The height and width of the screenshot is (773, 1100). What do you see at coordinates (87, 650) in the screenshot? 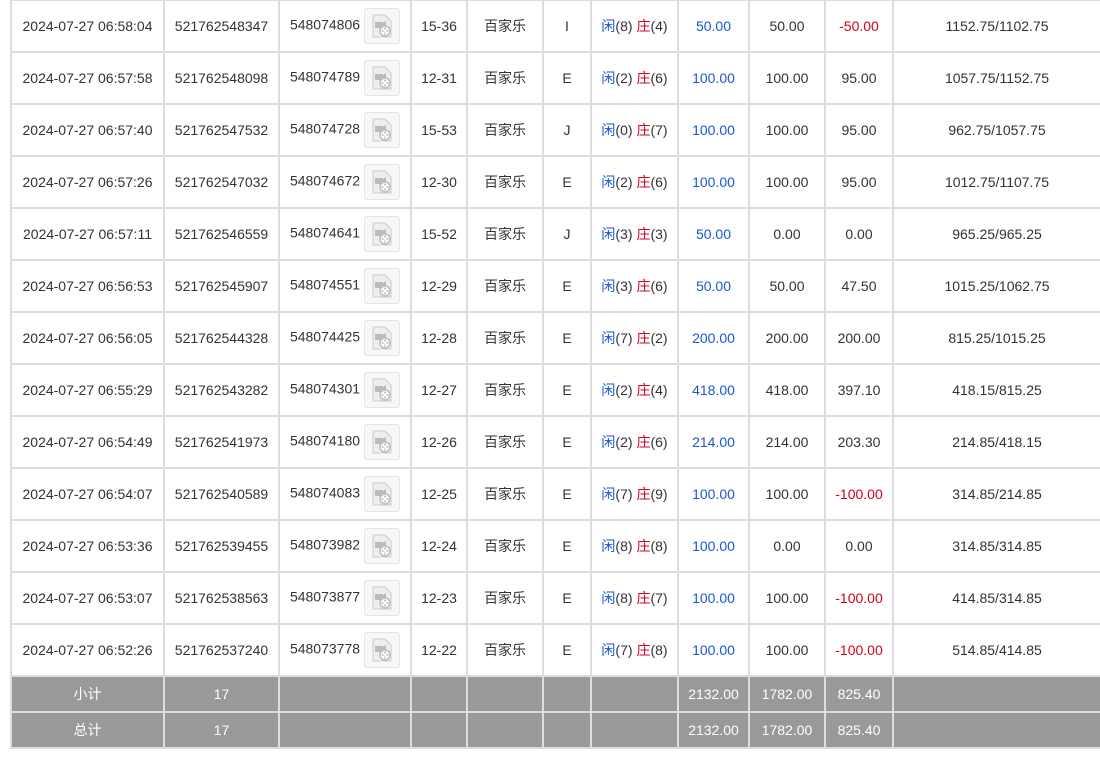
I see `bet-time: 2024-07-27 06:52:26` at bounding box center [87, 650].